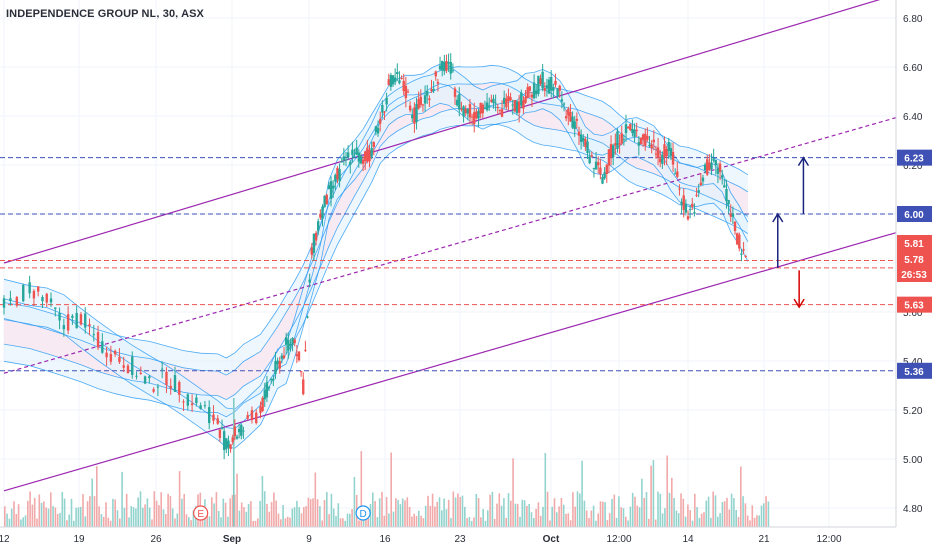  Describe the element at coordinates (914, 159) in the screenshot. I see `price-level-tag-label: 6.23` at that location.